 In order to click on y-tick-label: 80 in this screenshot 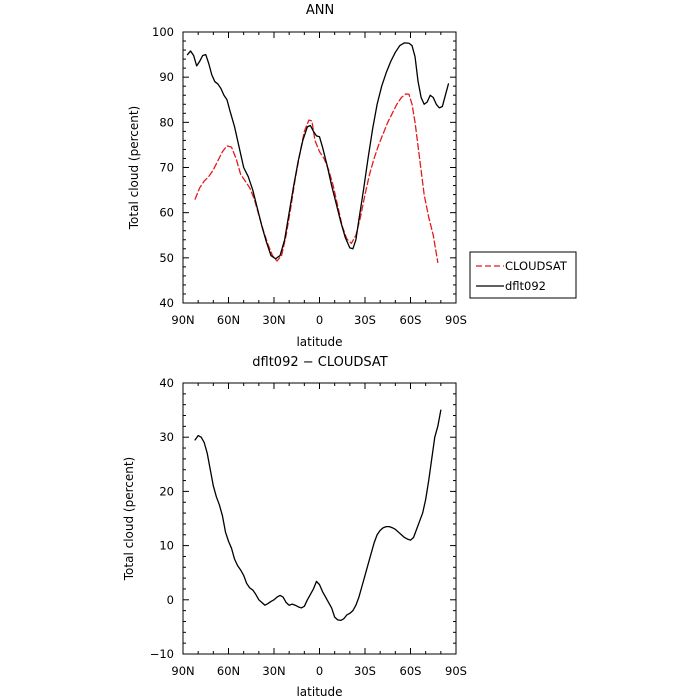, I will do `click(166, 122)`.